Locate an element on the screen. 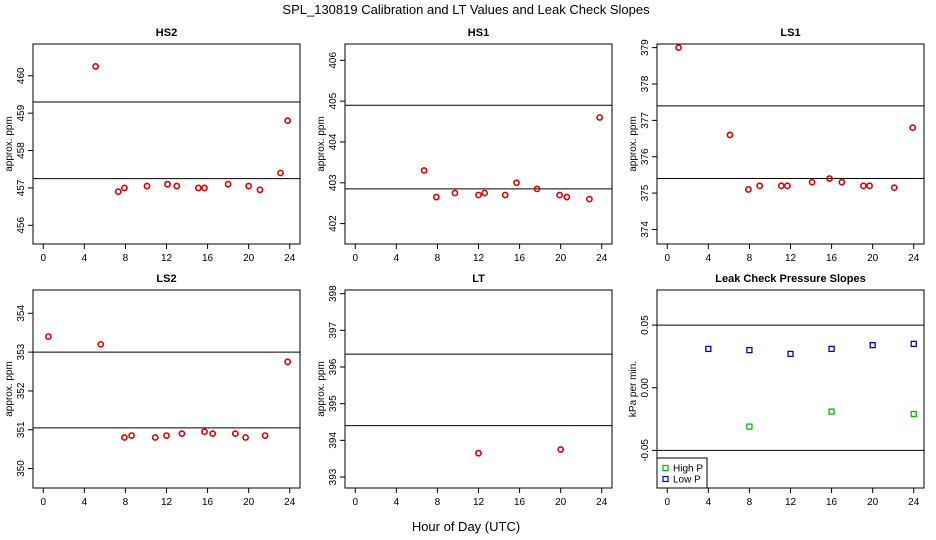 Image resolution: width=936 pixels, height=540 pixels. panel-ls2: LS2 0 4 8 12 16 20 24 350 351 352 353 354 approx. ppm is located at coordinates (152, 390).